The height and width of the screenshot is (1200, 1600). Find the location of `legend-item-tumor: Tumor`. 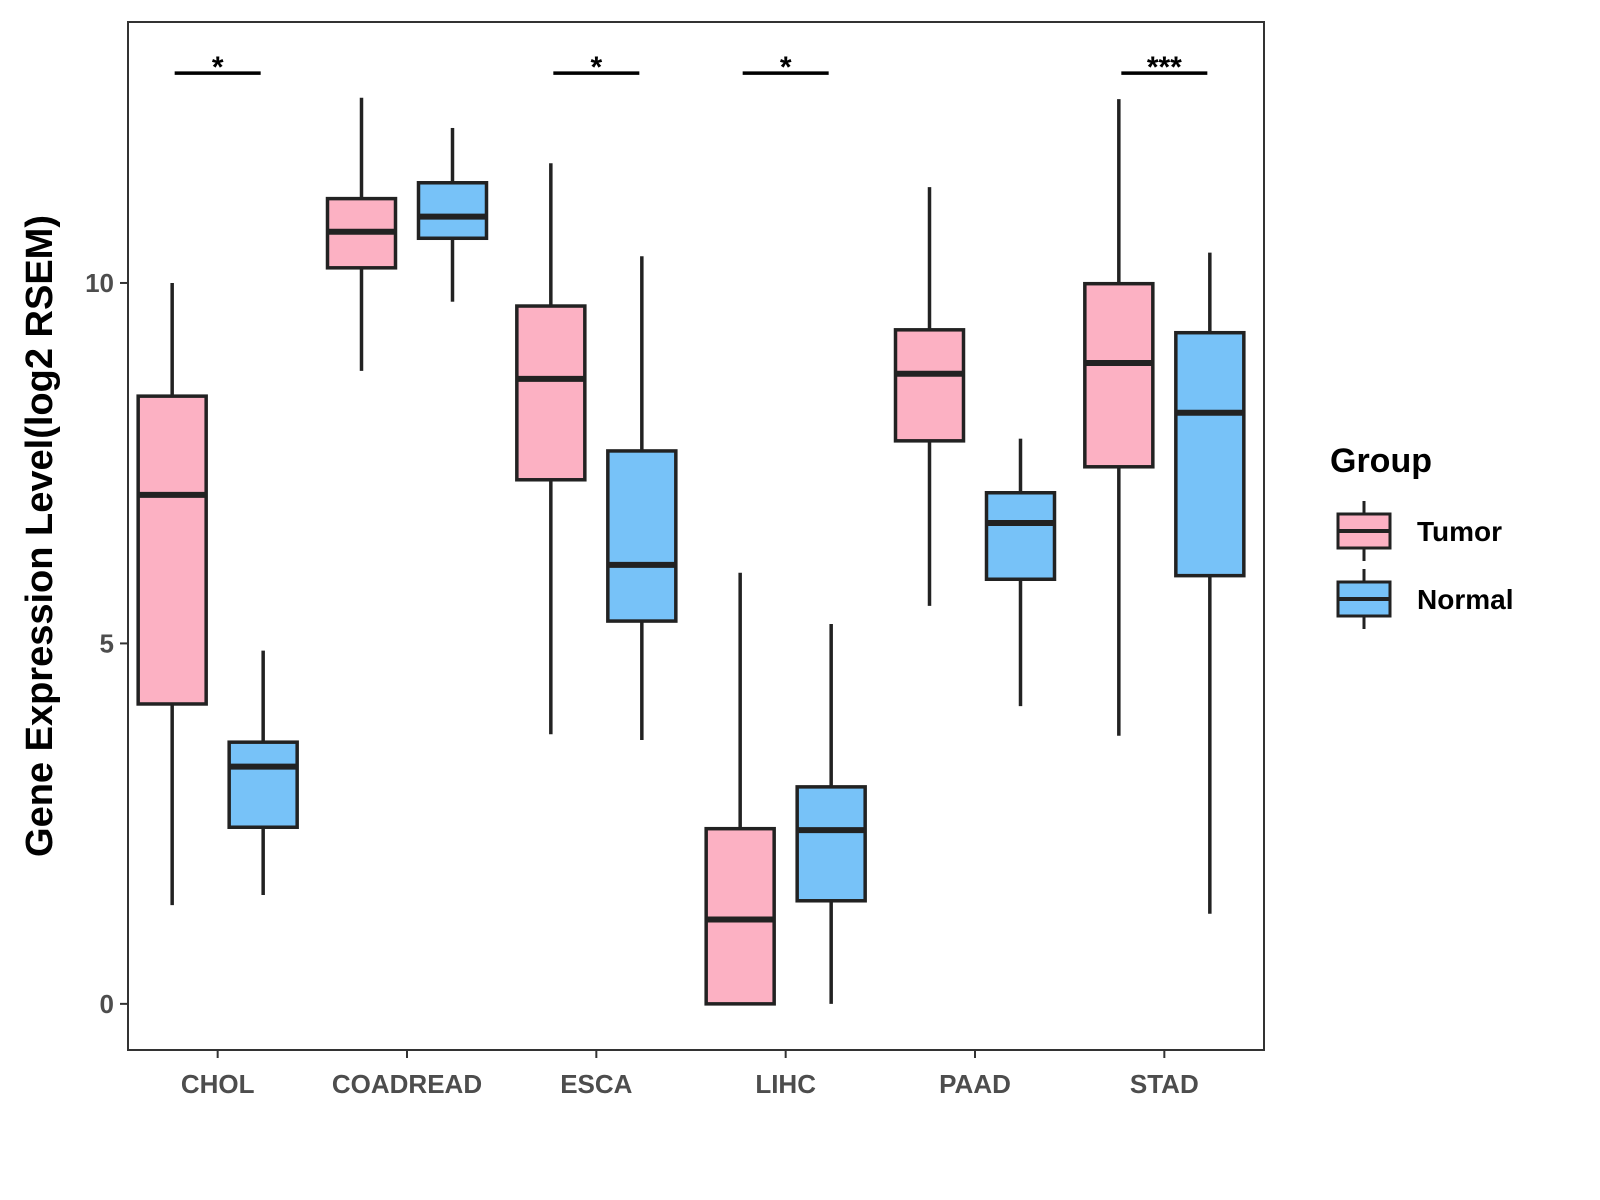

legend-item-tumor: Tumor is located at coordinates (1419, 531).